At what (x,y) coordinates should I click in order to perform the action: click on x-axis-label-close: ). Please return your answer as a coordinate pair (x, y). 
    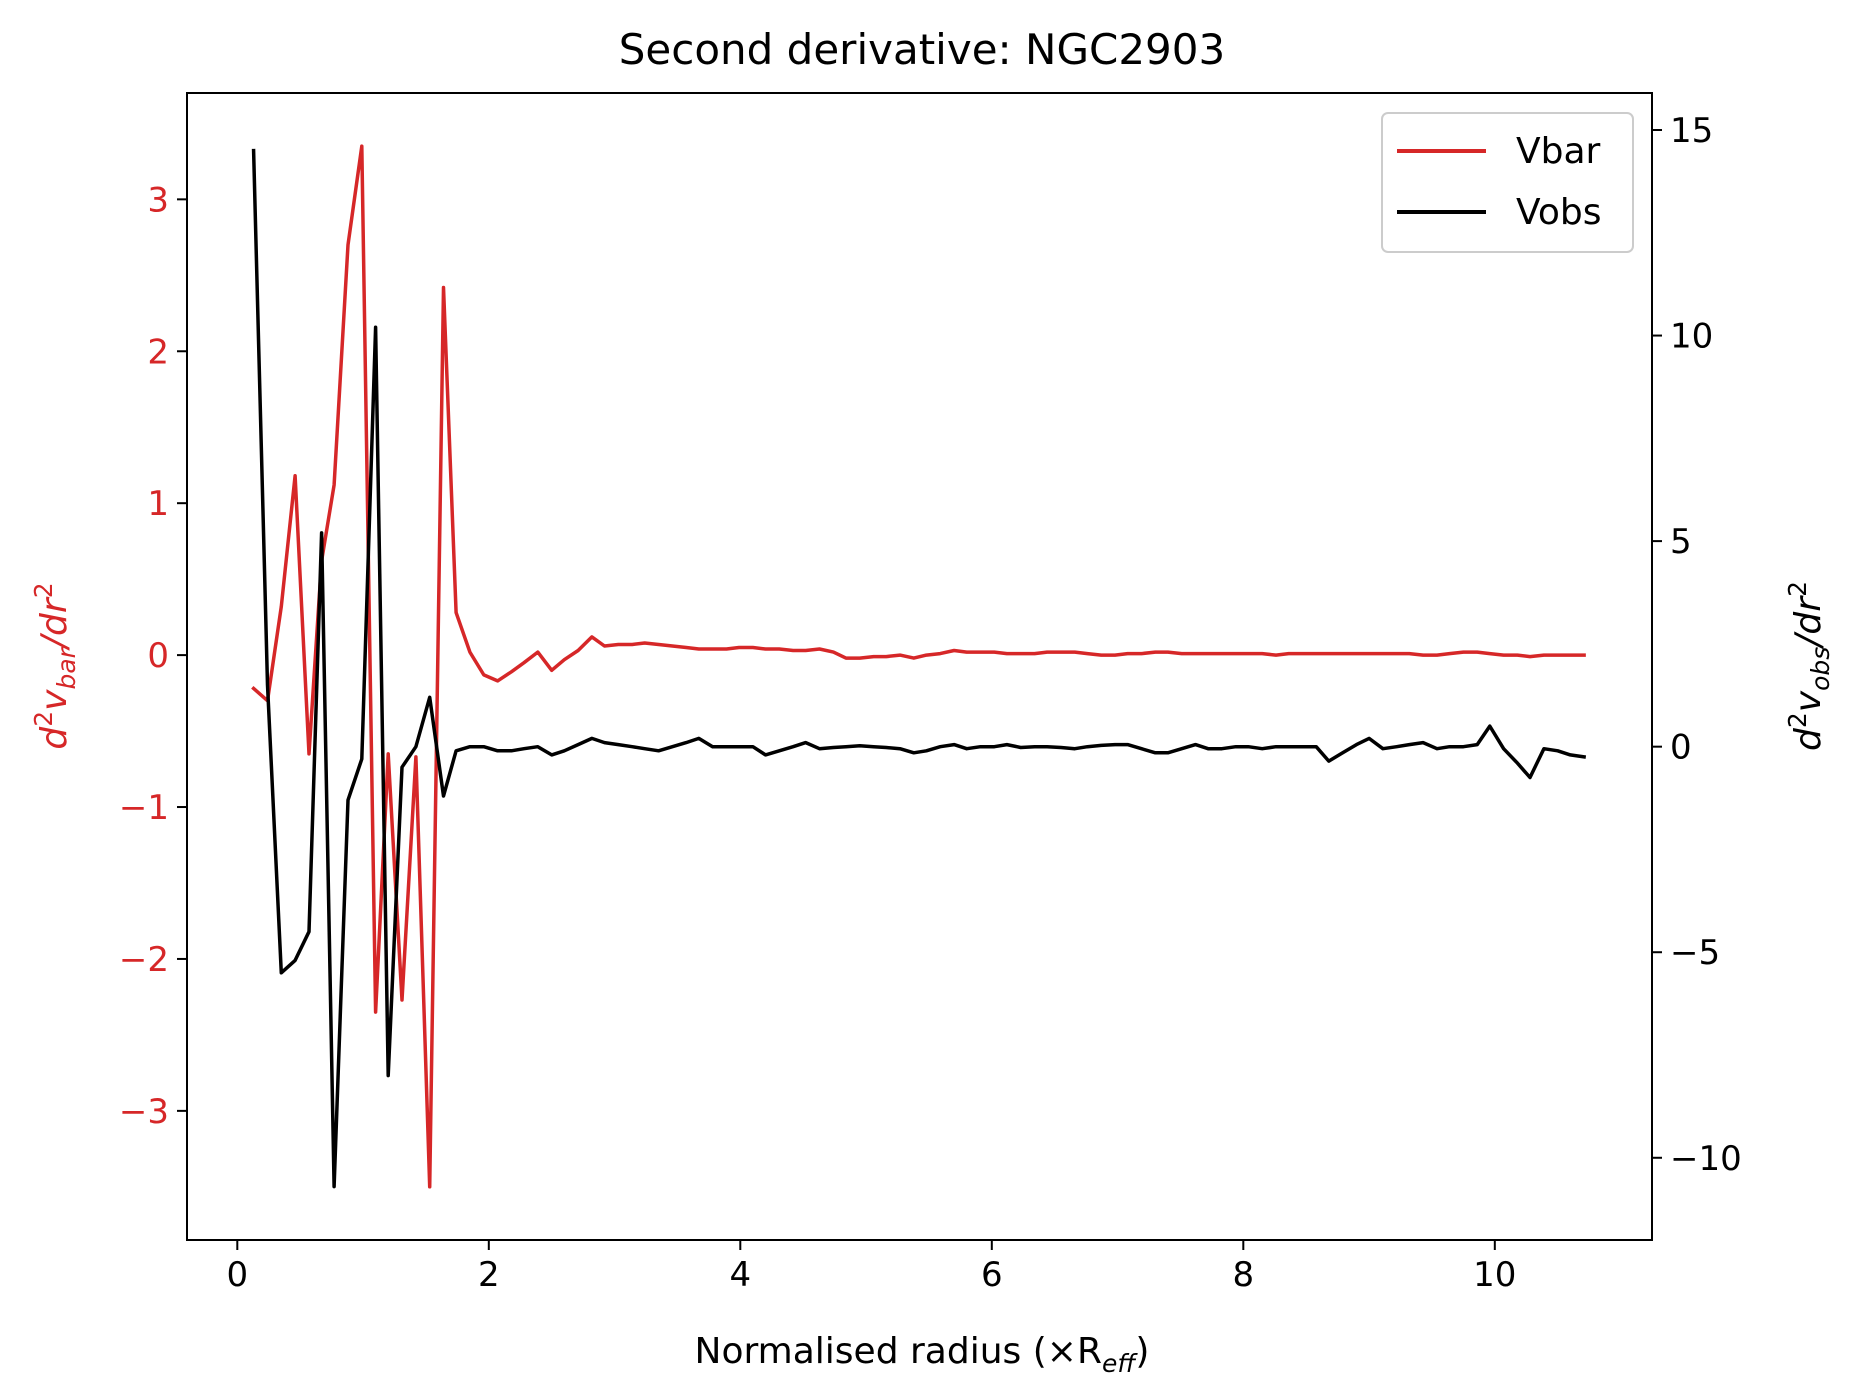
    Looking at the image, I should click on (1142, 1351).